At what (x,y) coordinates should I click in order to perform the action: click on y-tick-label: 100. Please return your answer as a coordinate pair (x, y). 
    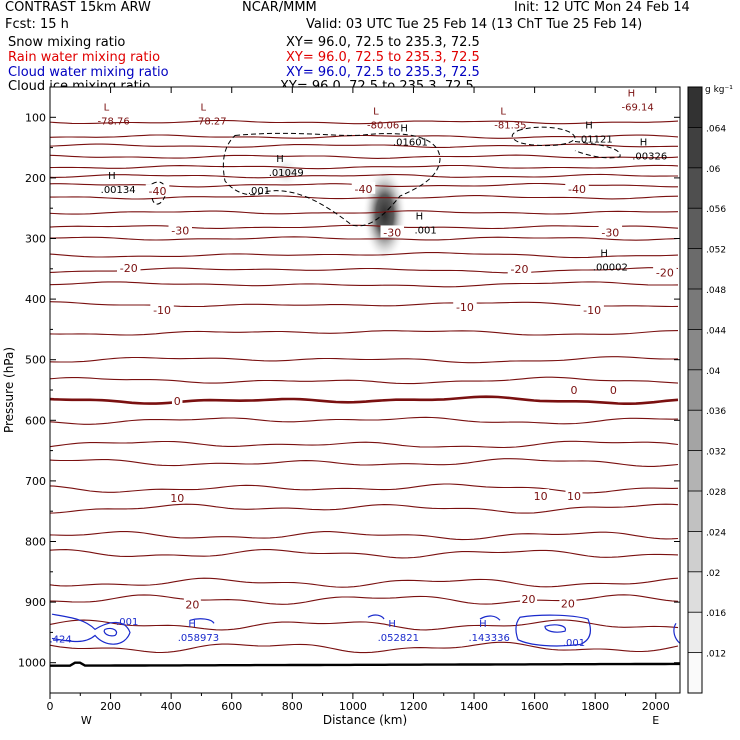
    Looking at the image, I should click on (35, 117).